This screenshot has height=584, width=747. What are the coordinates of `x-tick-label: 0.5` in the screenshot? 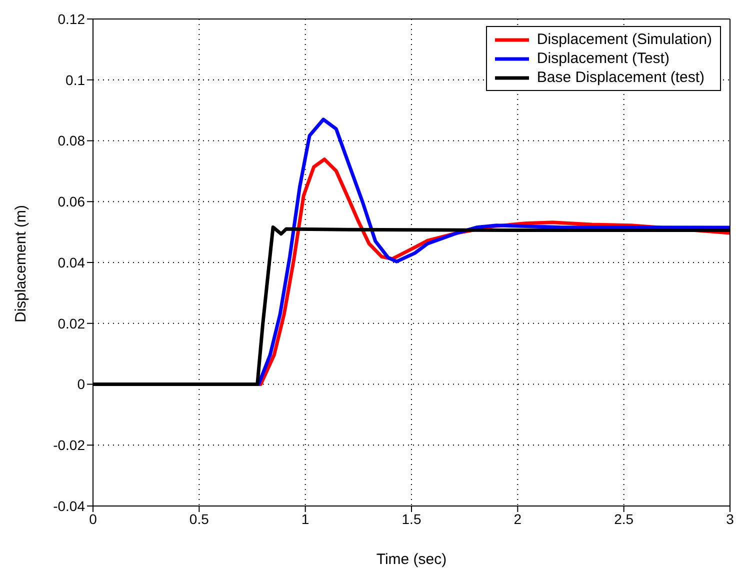 It's located at (199, 518).